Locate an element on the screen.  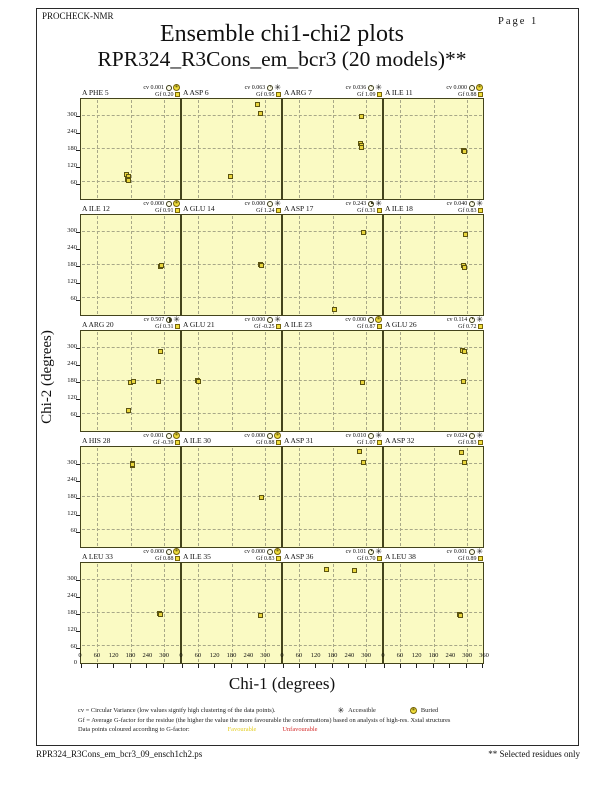
residue-label: A ARG 20 is located at coordinates (98, 324).